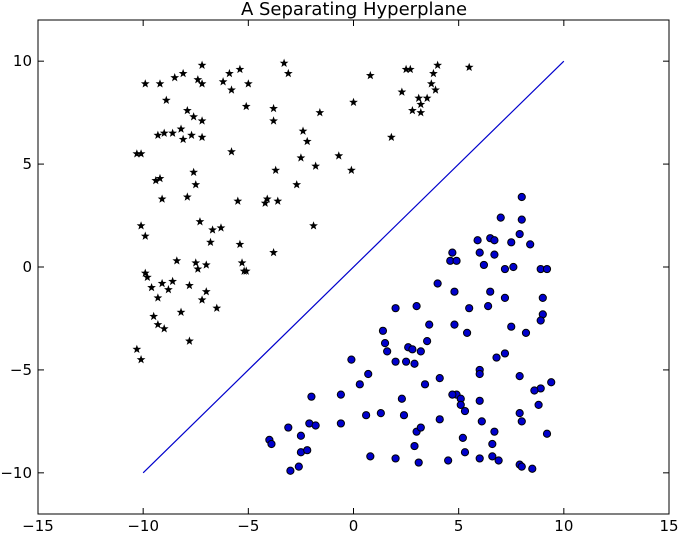 Image resolution: width=679 pixels, height=533 pixels. I want to click on x-tick-label: 5, so click(459, 525).